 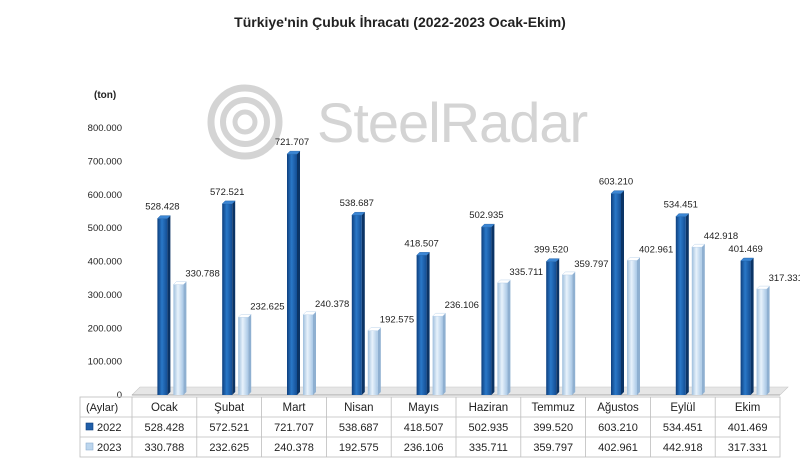 I want to click on data-label: 721.707, so click(x=292, y=142).